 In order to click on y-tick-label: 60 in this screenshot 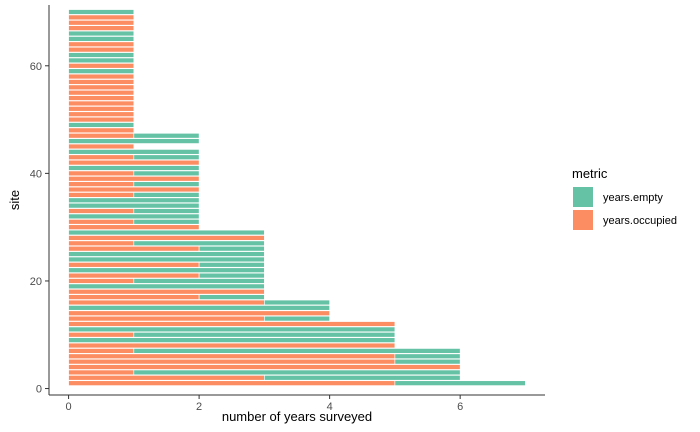, I will do `click(36, 67)`.